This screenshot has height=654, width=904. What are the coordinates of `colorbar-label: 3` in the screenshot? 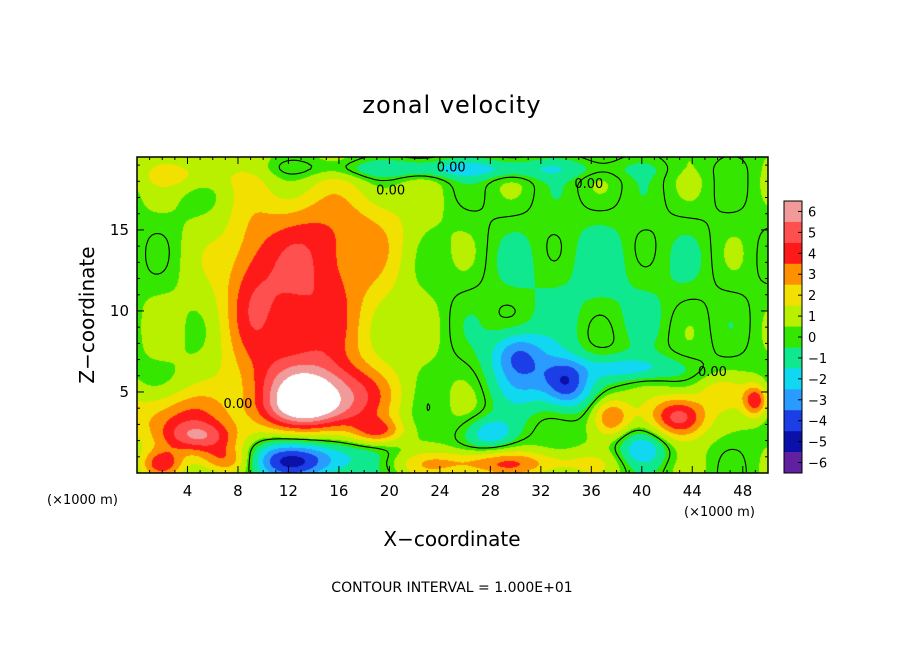 It's located at (812, 275).